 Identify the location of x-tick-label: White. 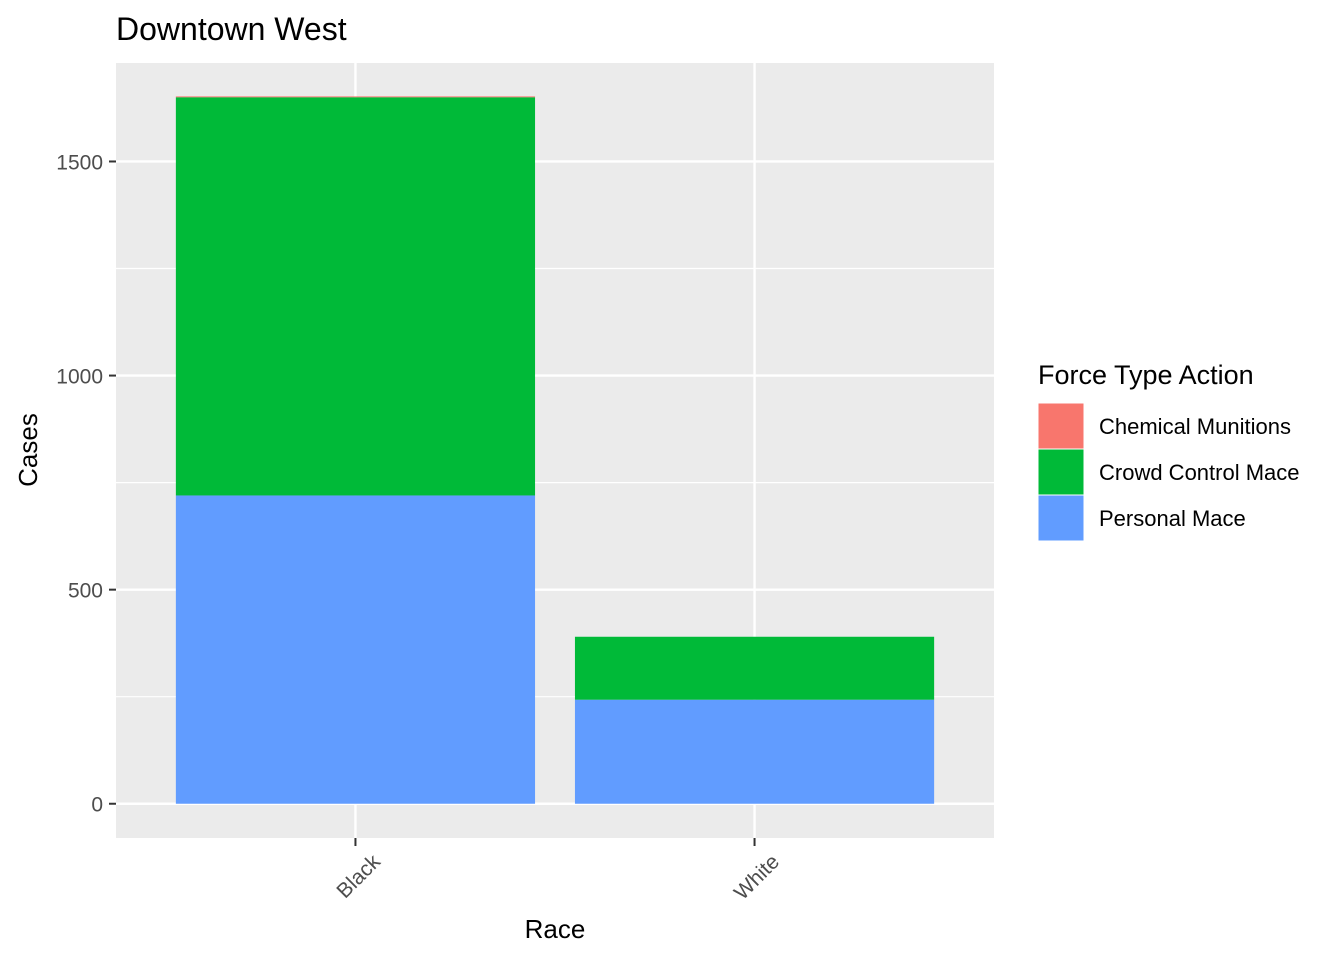
(757, 877).